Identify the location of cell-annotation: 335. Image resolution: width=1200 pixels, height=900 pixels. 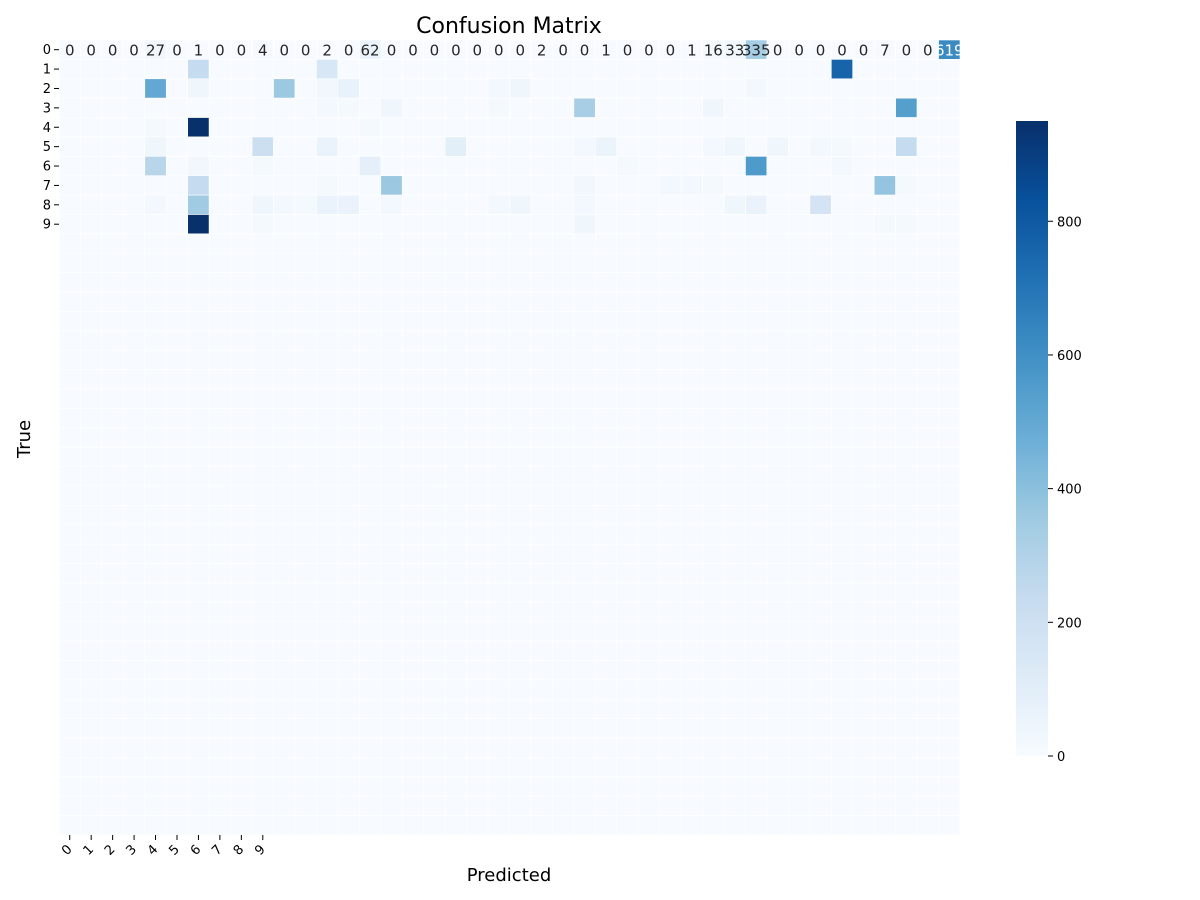
(756, 51).